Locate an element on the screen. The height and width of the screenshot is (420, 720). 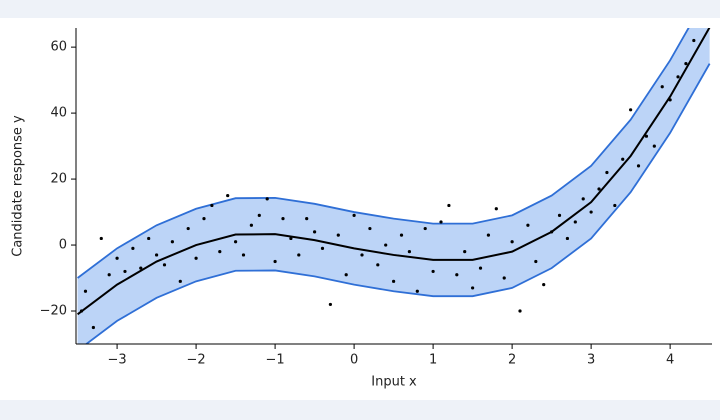
x-tick-label: −2 is located at coordinates (196, 360).